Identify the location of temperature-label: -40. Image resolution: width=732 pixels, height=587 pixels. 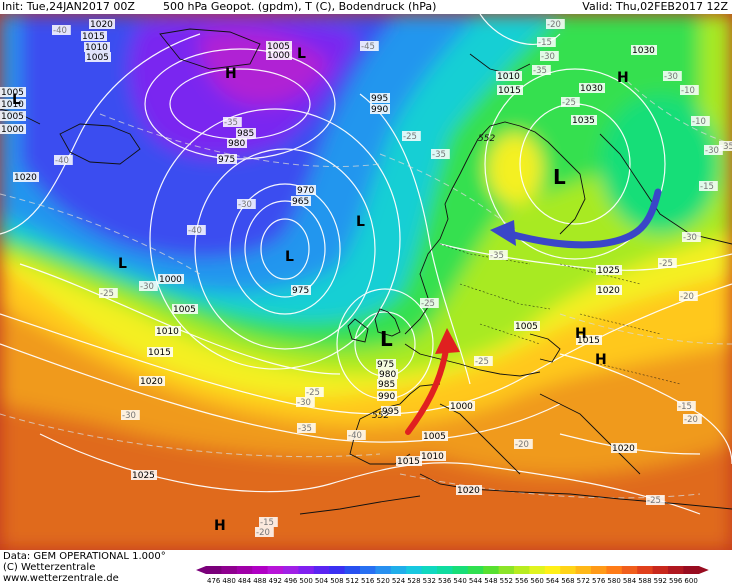
(355, 436).